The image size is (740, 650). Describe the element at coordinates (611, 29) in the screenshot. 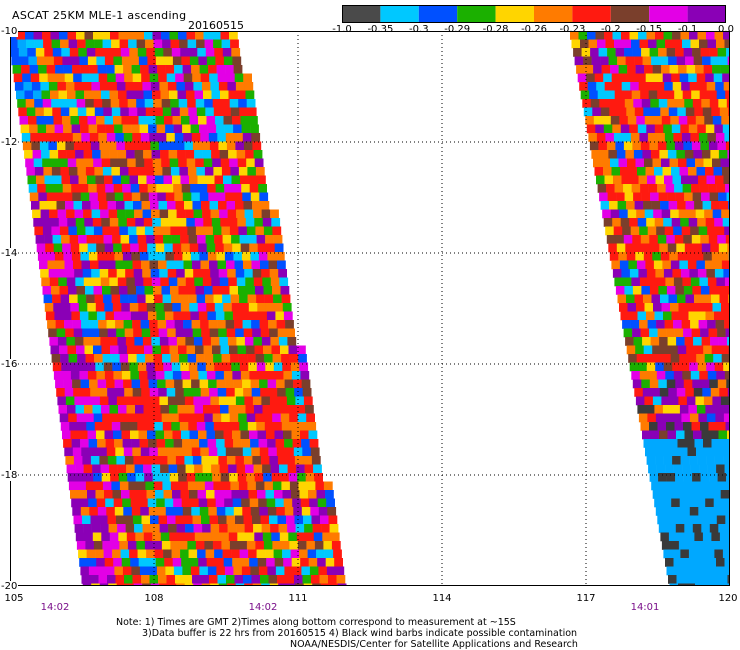

I see `colorbar-tick-label: -0.2` at that location.